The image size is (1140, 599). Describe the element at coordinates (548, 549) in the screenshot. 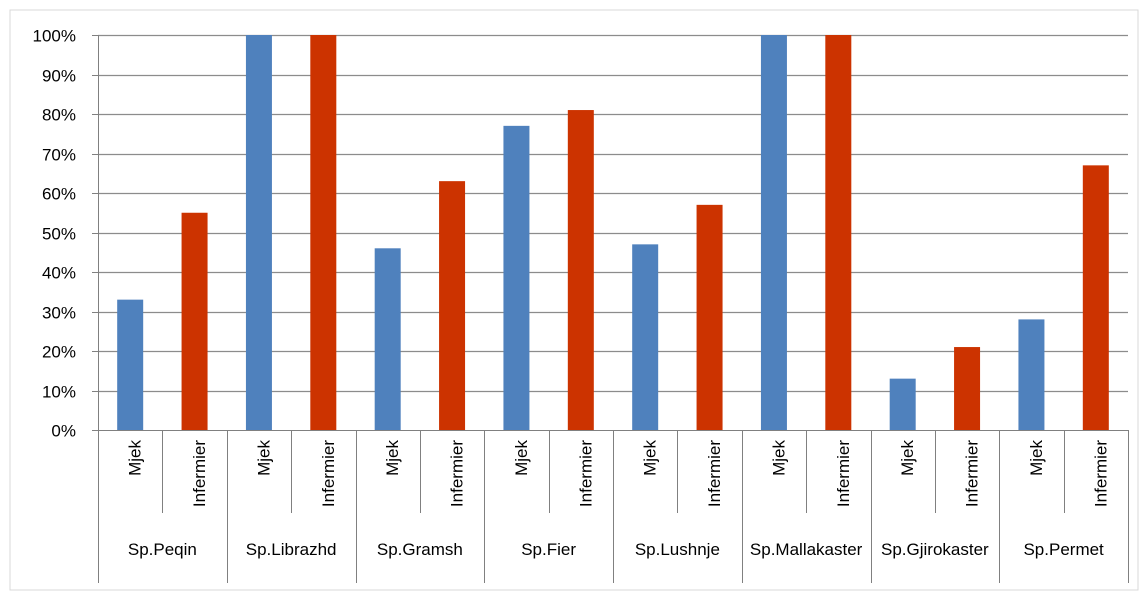

I see `x-group-label: Sp.Fier` at that location.